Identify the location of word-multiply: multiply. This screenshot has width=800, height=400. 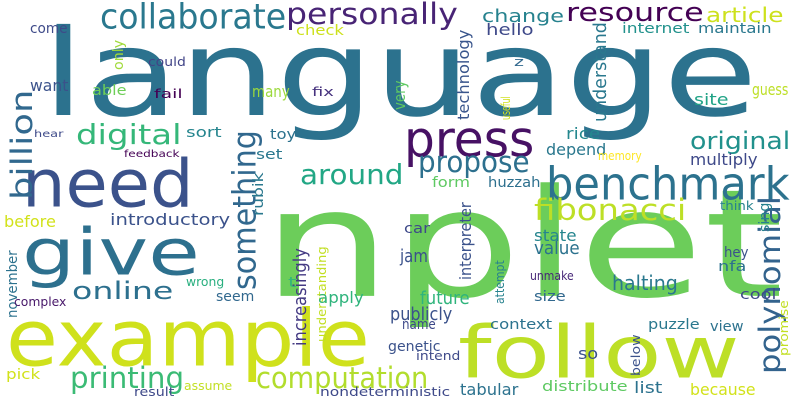
(724, 159).